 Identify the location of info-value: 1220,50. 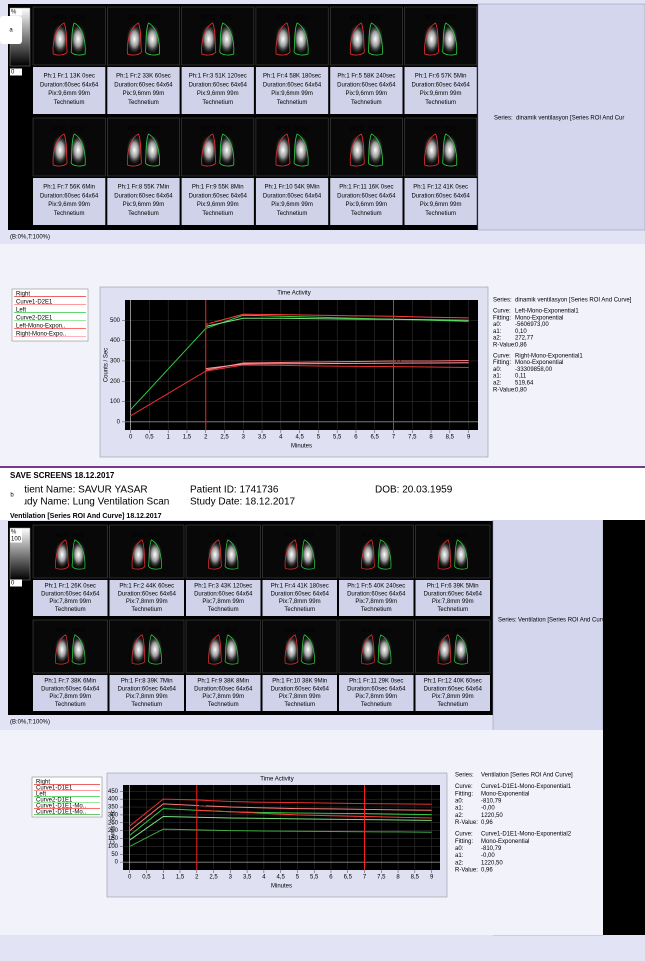
(492, 863).